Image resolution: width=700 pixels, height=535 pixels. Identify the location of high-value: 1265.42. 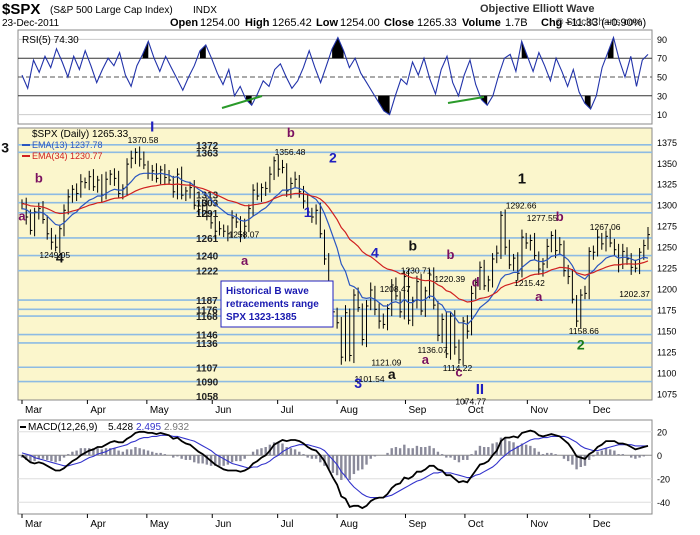
(292, 23).